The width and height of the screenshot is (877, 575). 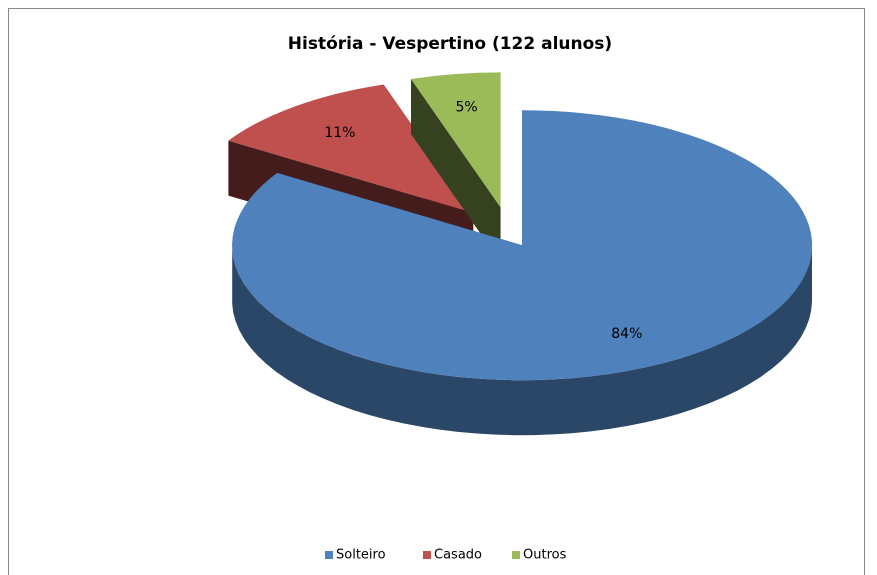 I want to click on data-label: 84%, so click(x=626, y=334).